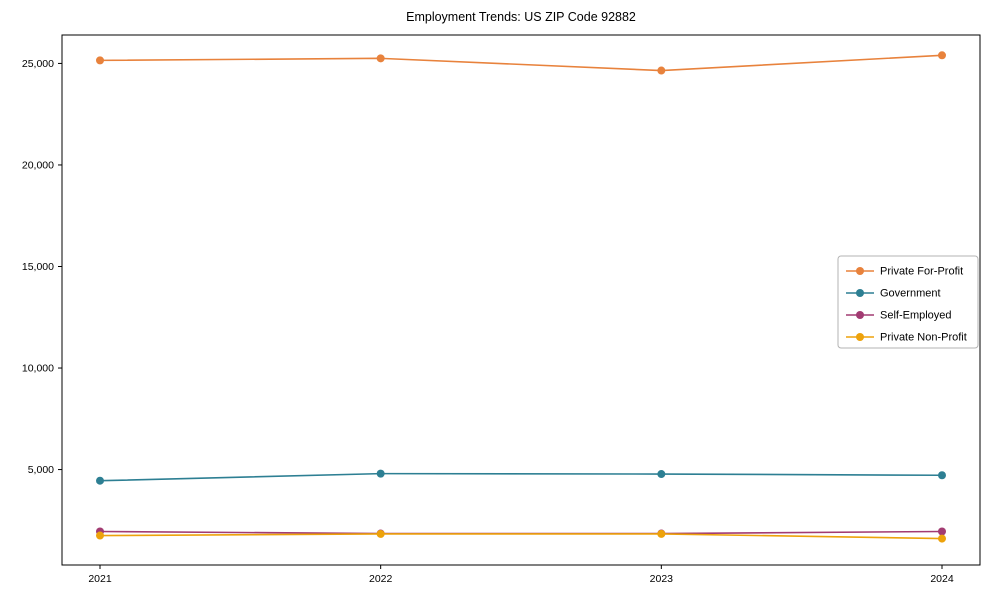 This screenshot has height=600, width=1000. Describe the element at coordinates (521, 17) in the screenshot. I see `chart-title: Employment Trends: US ZIP Code 92882` at that location.